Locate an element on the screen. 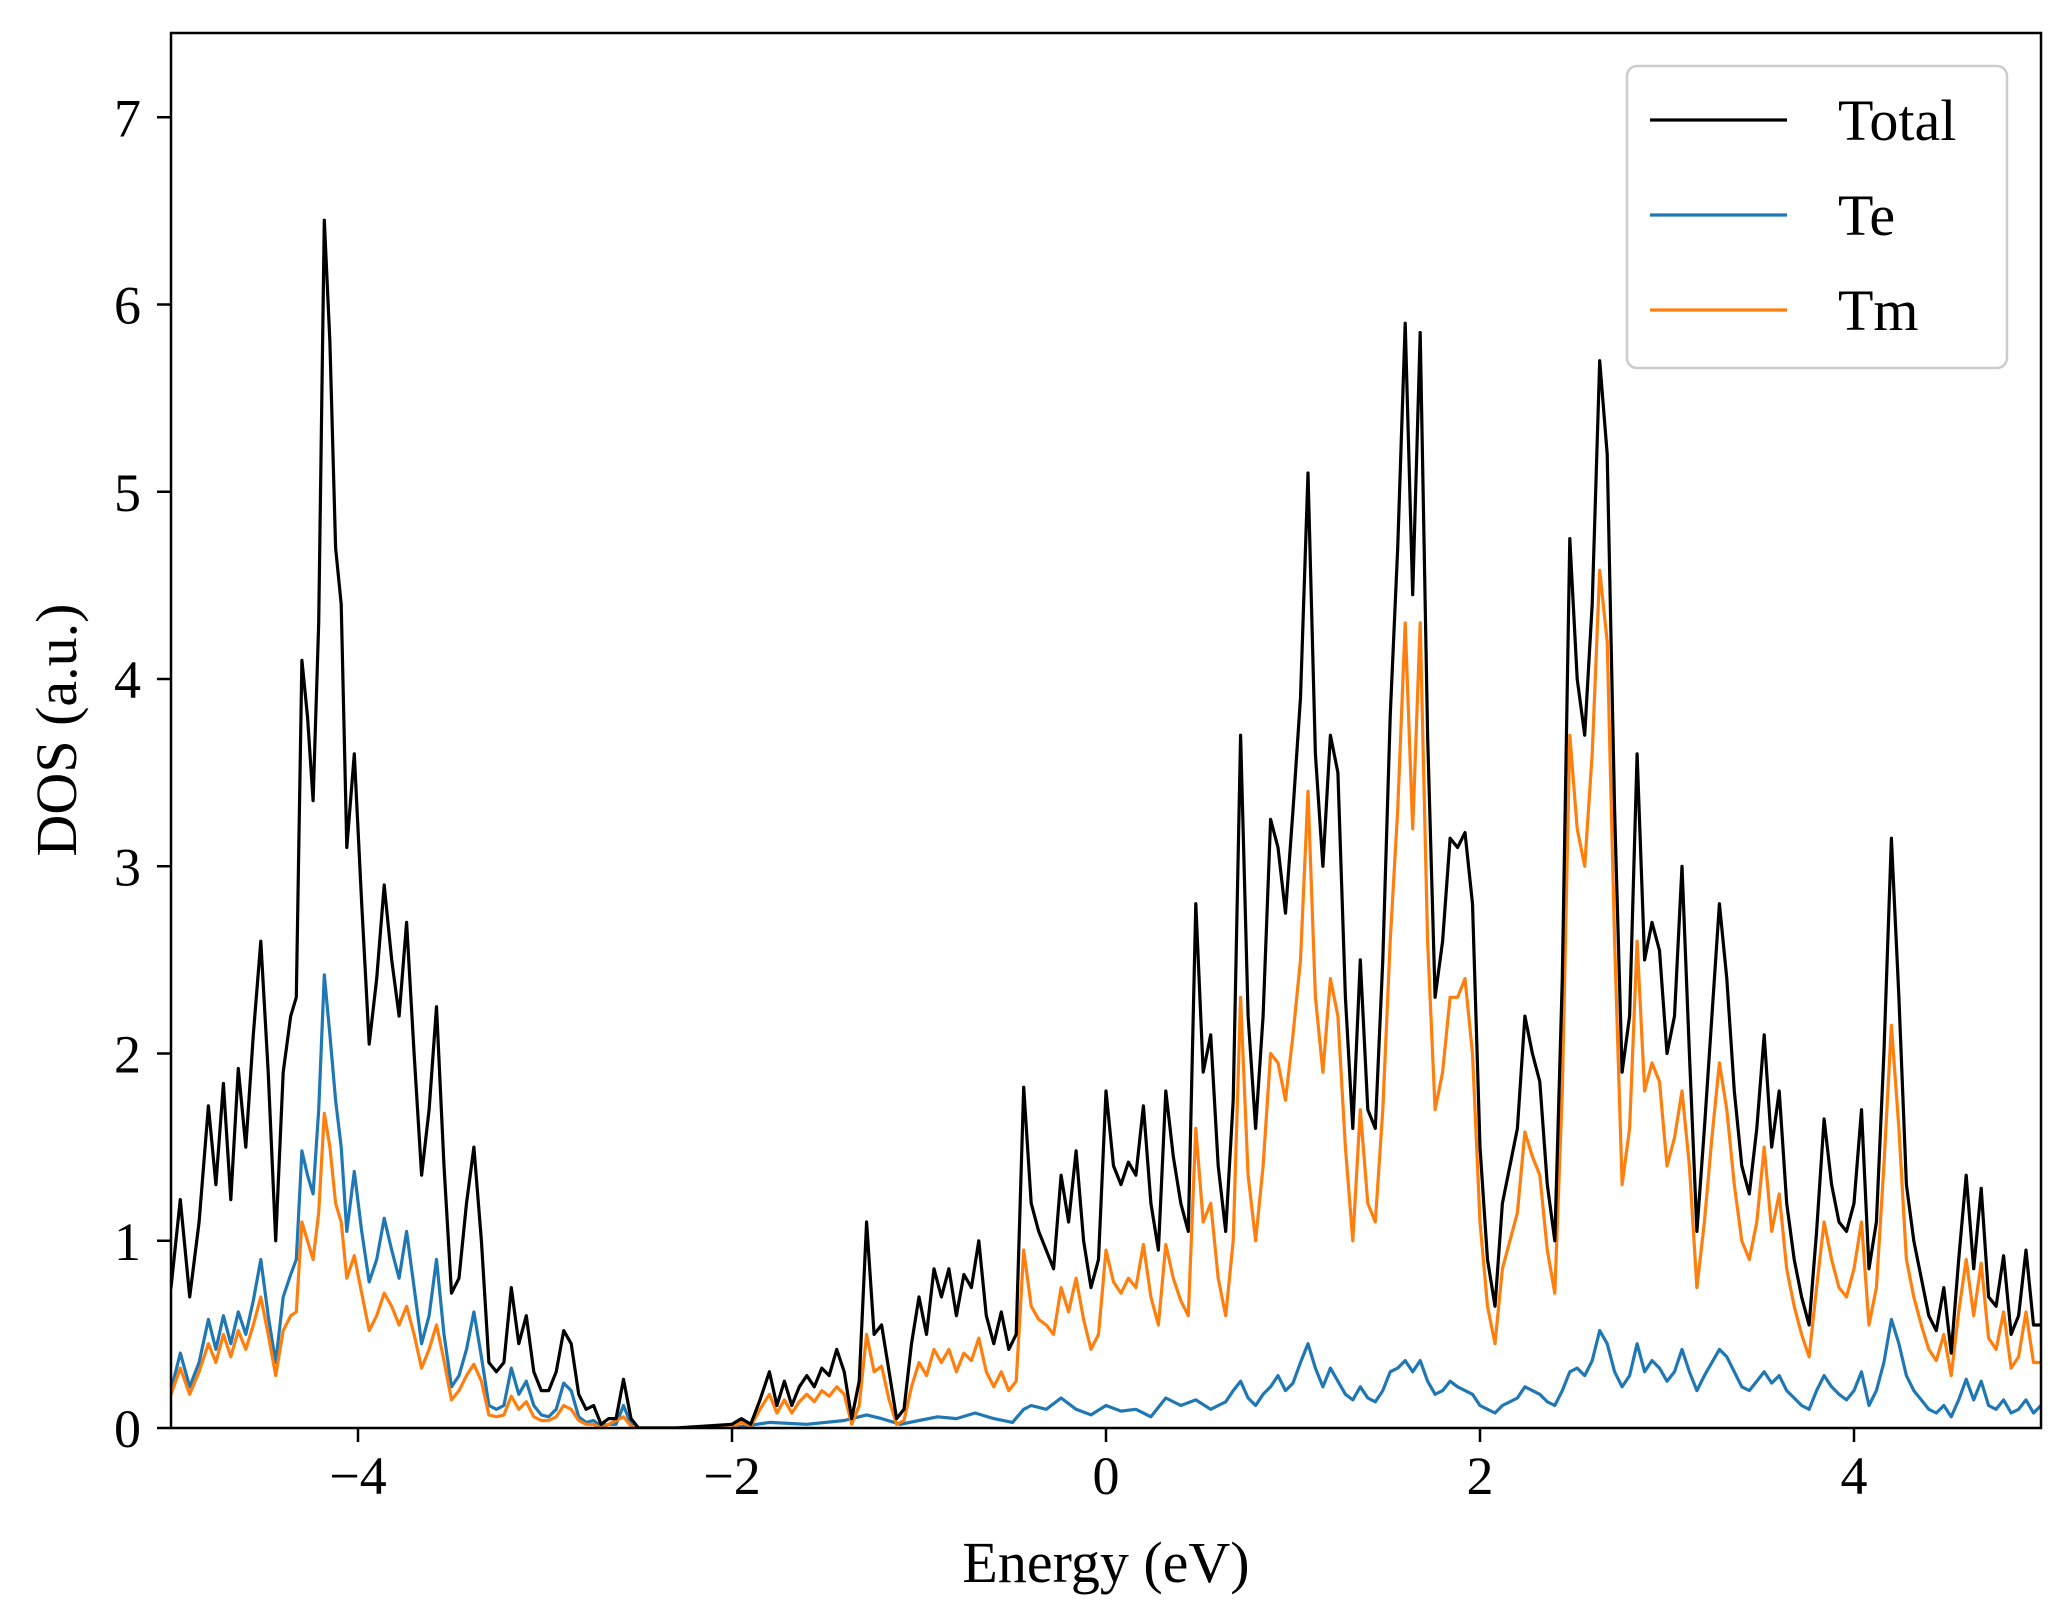 The height and width of the screenshot is (1617, 2063). y-tick-label: 7 is located at coordinates (127, 118).